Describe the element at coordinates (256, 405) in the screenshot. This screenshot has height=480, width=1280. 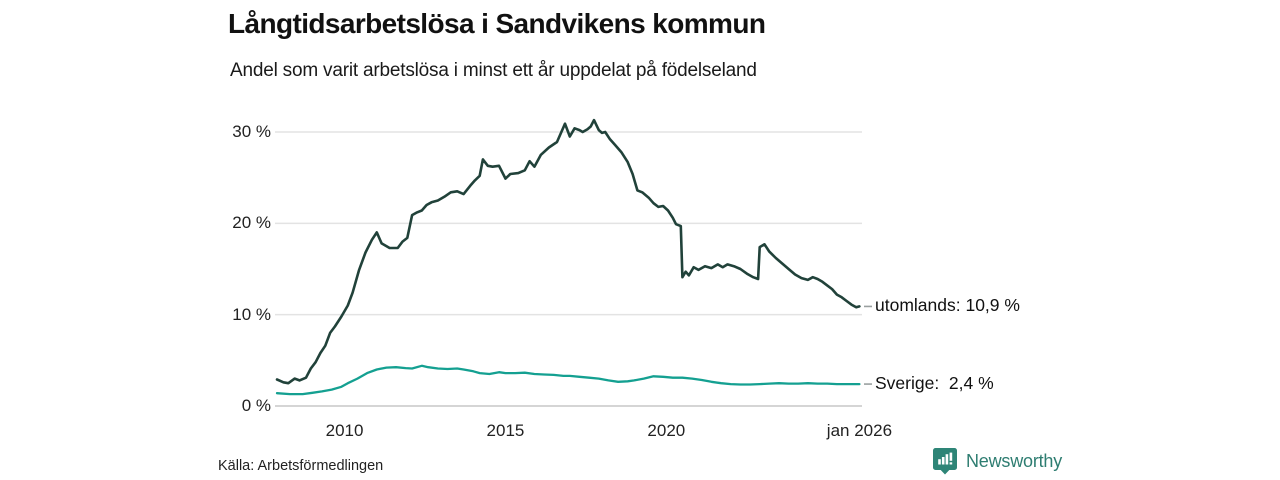
I see `y-tick-0%: 0 %` at that location.